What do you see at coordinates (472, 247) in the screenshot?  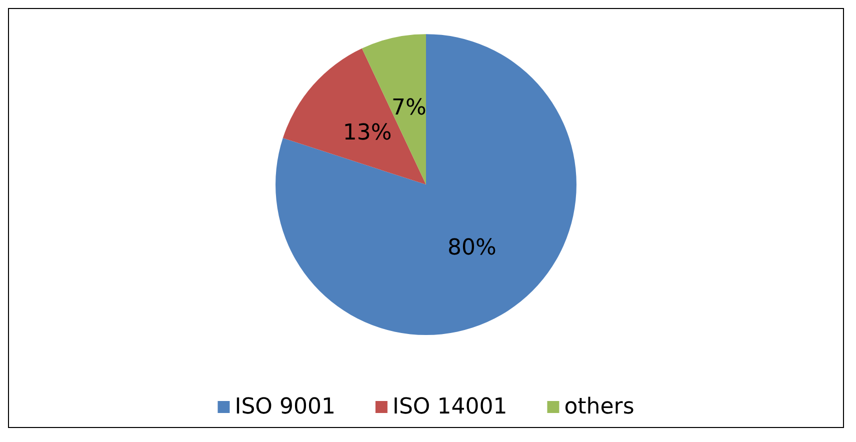 I see `data-label: 80%` at bounding box center [472, 247].